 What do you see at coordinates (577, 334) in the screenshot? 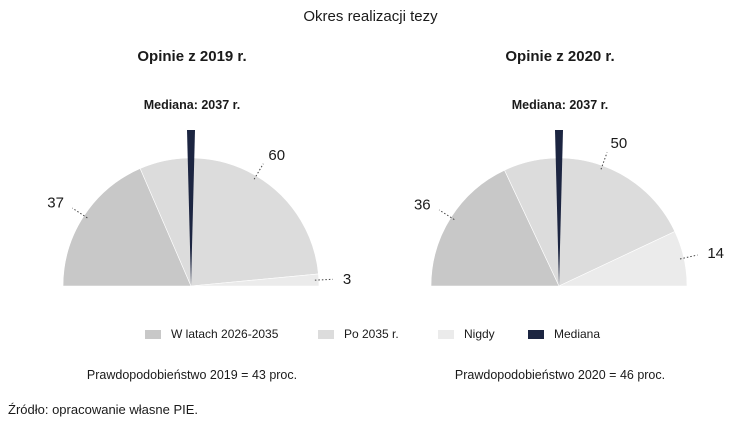
I see `legend-label-mediana: Mediana` at bounding box center [577, 334].